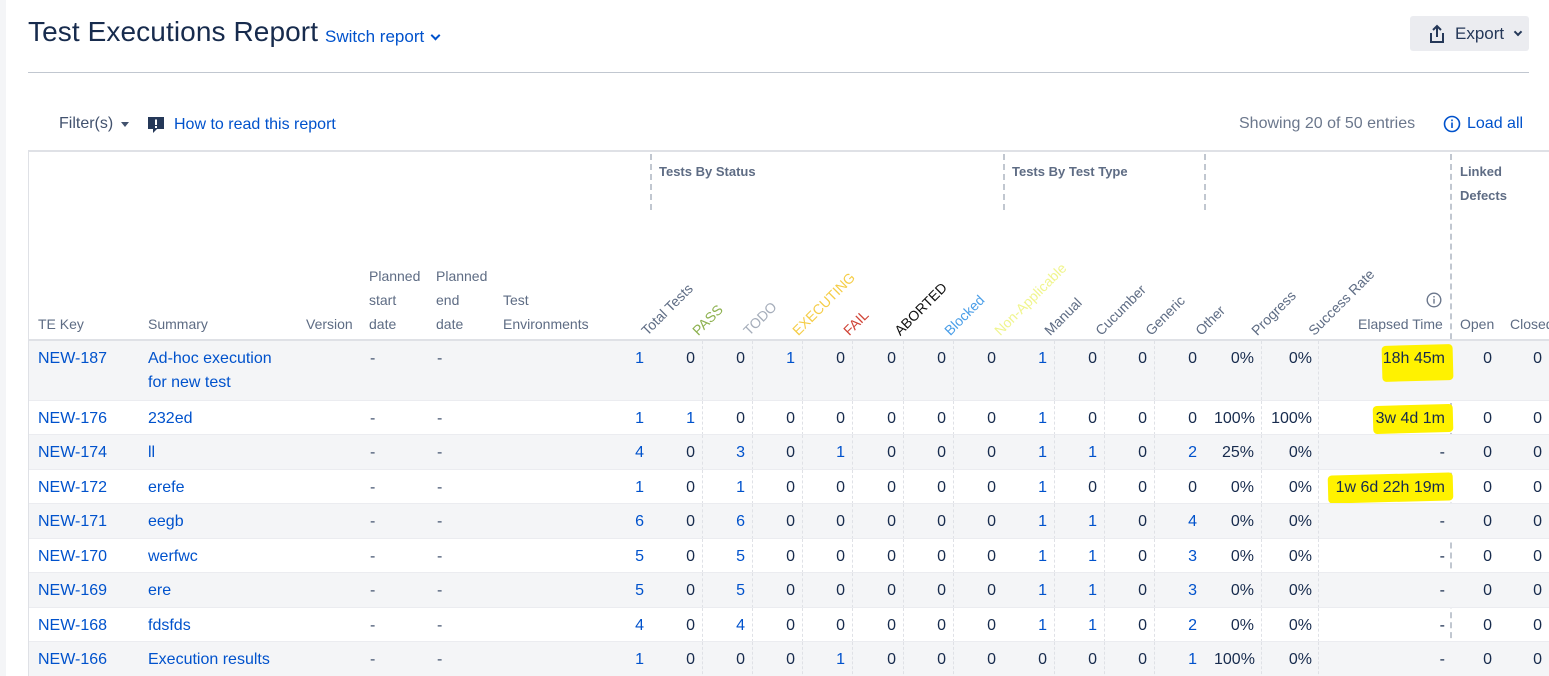 This screenshot has height=676, width=1549. What do you see at coordinates (73, 418) in the screenshot?
I see `te-key-link: NEW-176` at bounding box center [73, 418].